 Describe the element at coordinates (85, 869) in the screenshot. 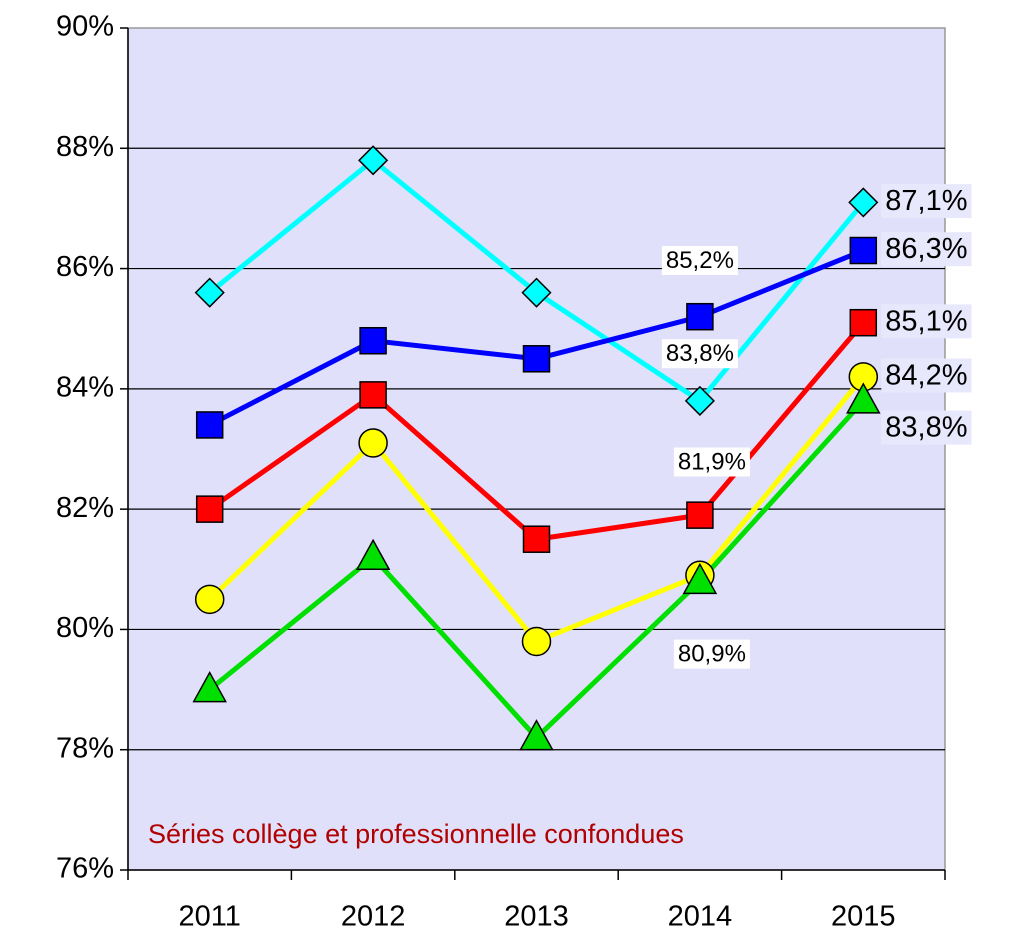

I see `y-tick-label: 76%` at that location.